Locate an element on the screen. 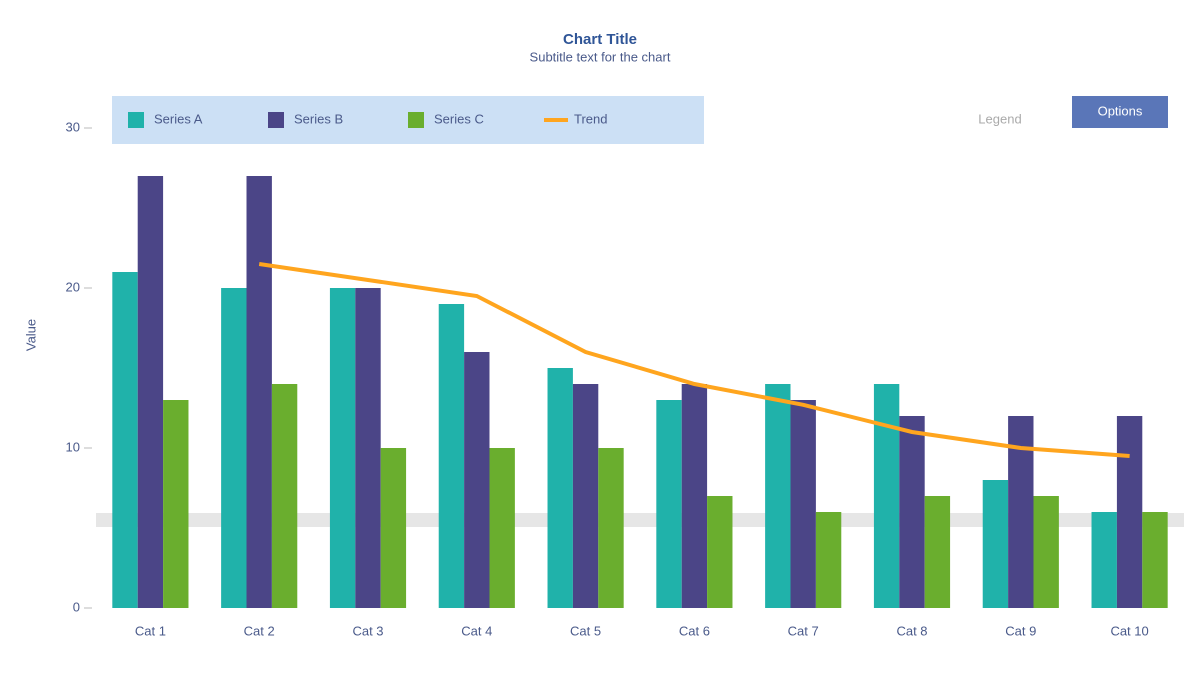 Image resolution: width=1200 pixels, height=681 pixels. options-button is located at coordinates (1120, 112).